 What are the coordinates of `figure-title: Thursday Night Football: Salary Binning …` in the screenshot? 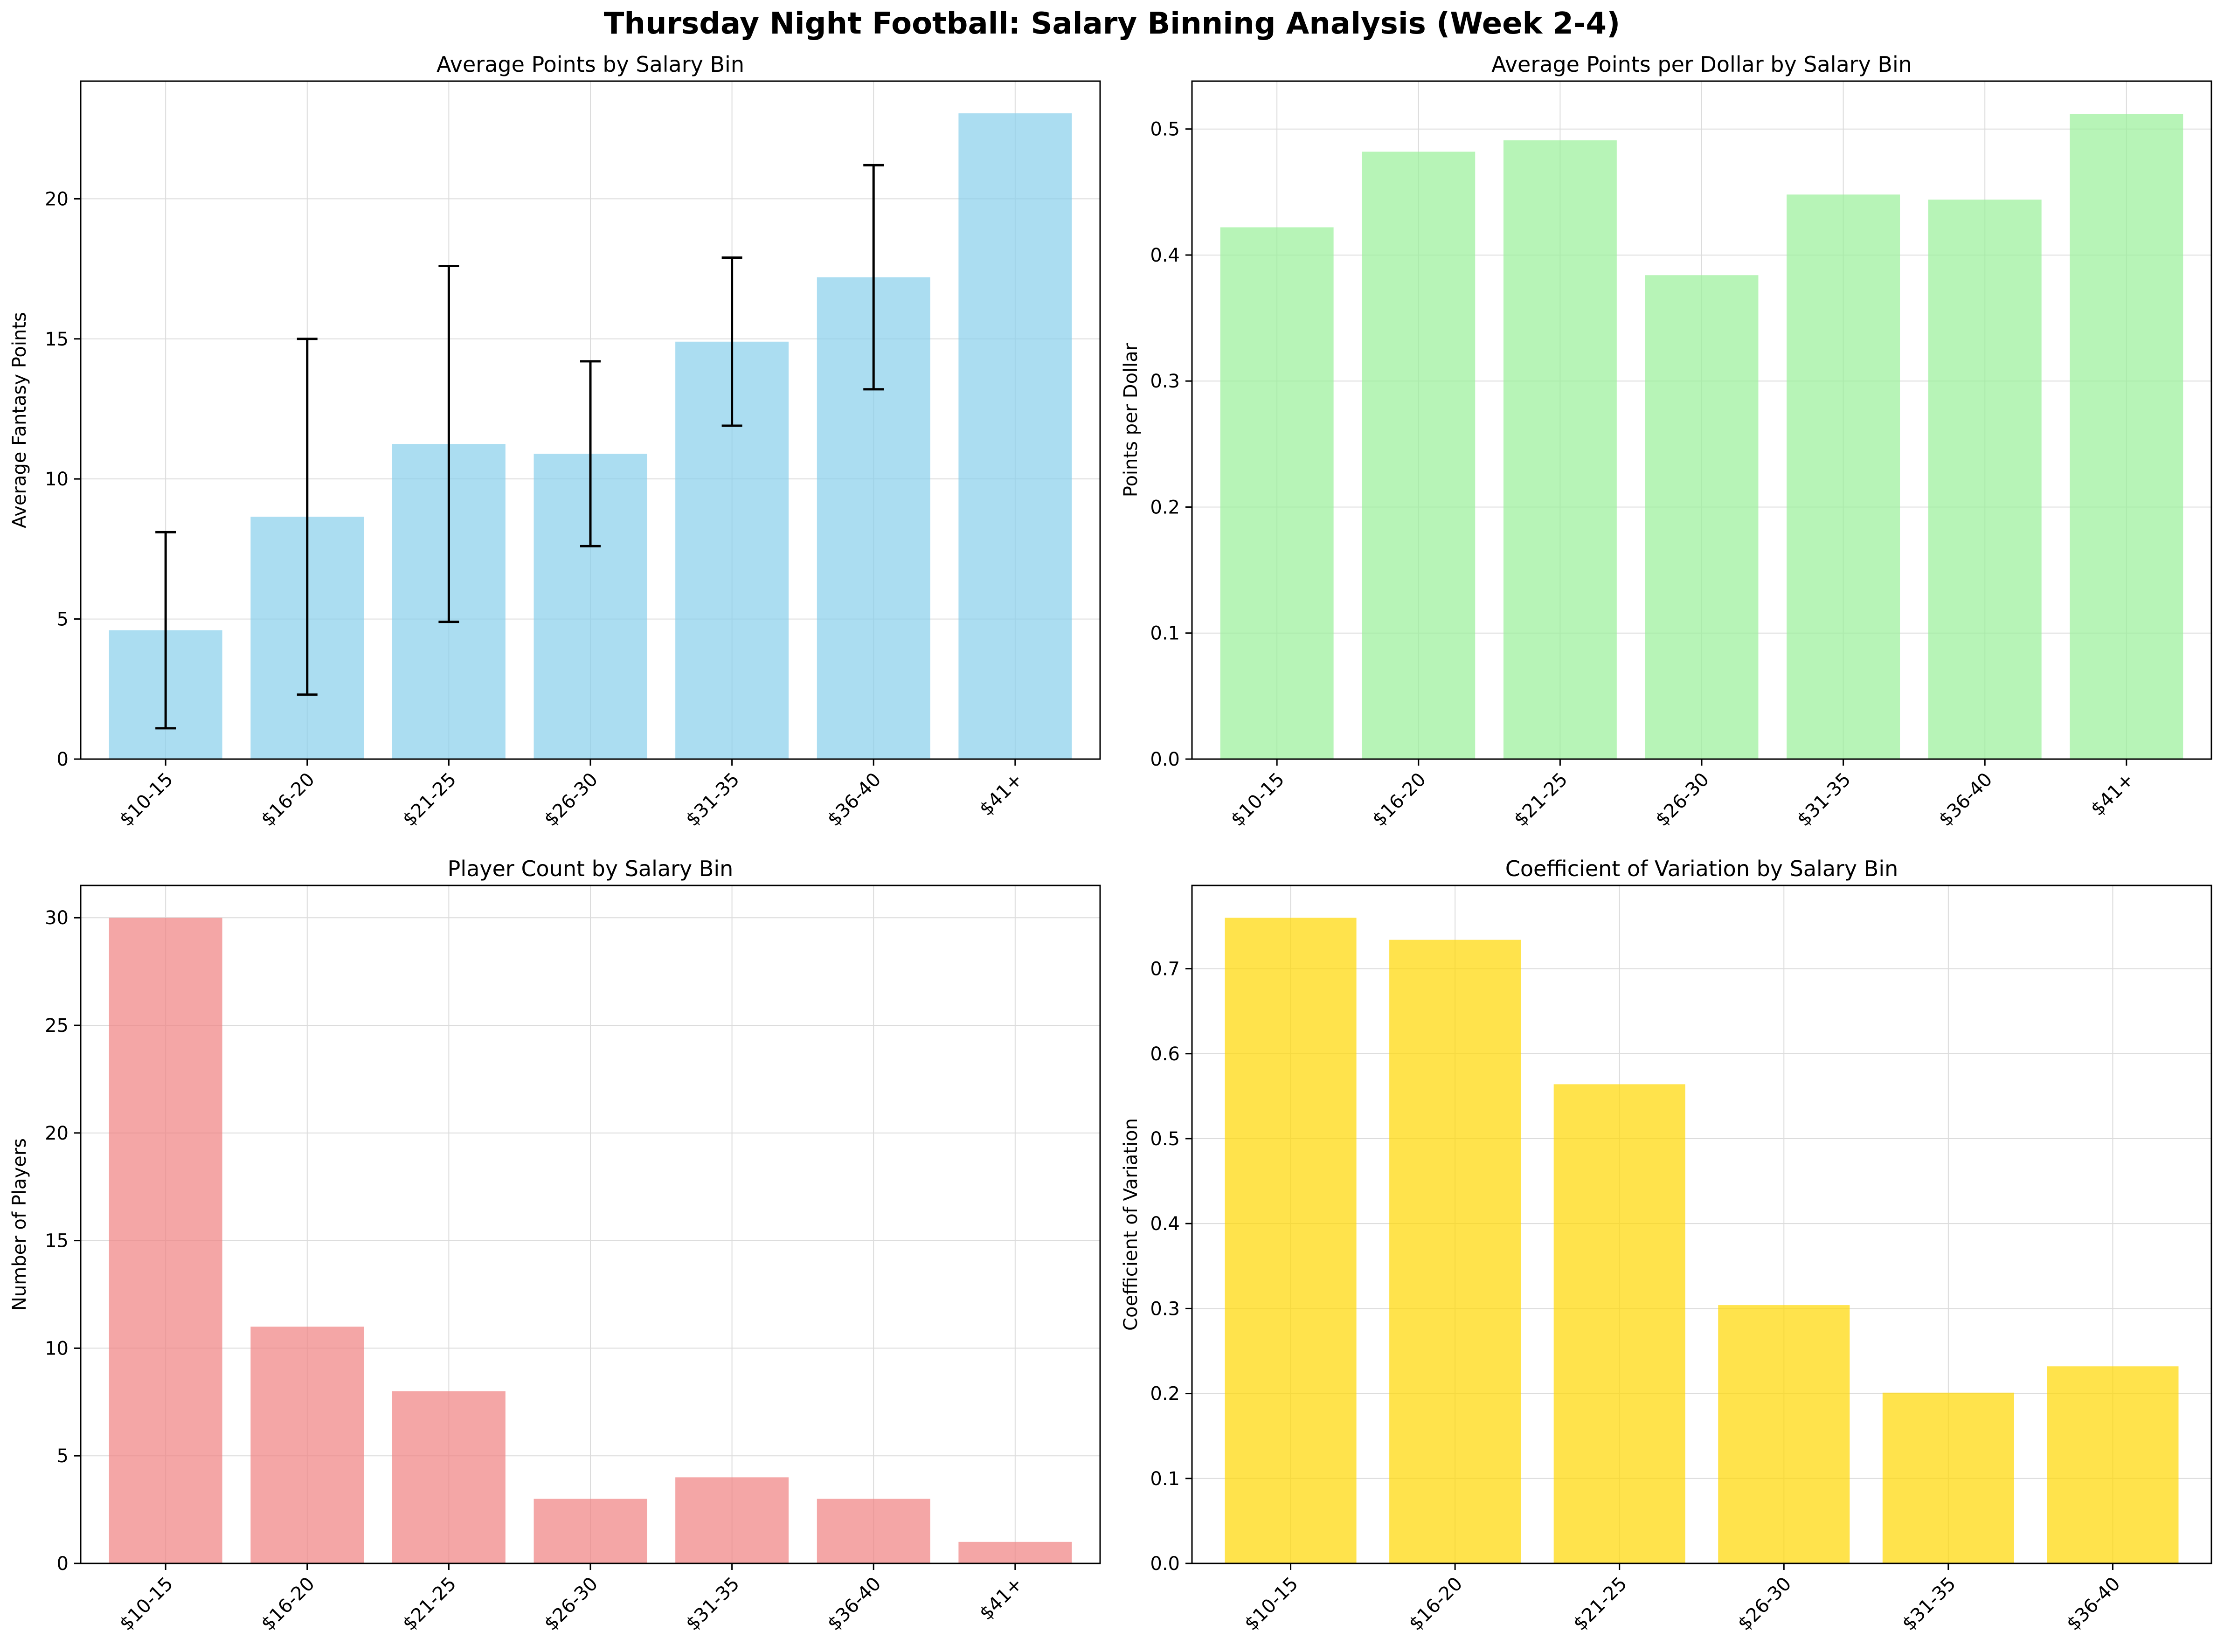 It's located at (1112, 24).